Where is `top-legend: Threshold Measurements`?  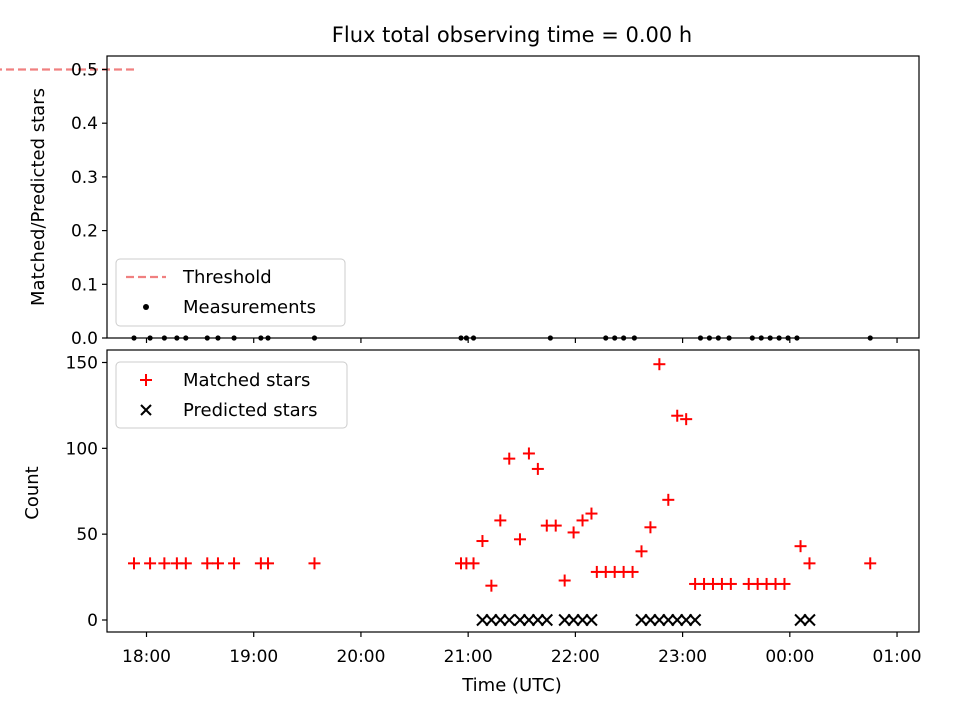 top-legend: Threshold Measurements is located at coordinates (230, 292).